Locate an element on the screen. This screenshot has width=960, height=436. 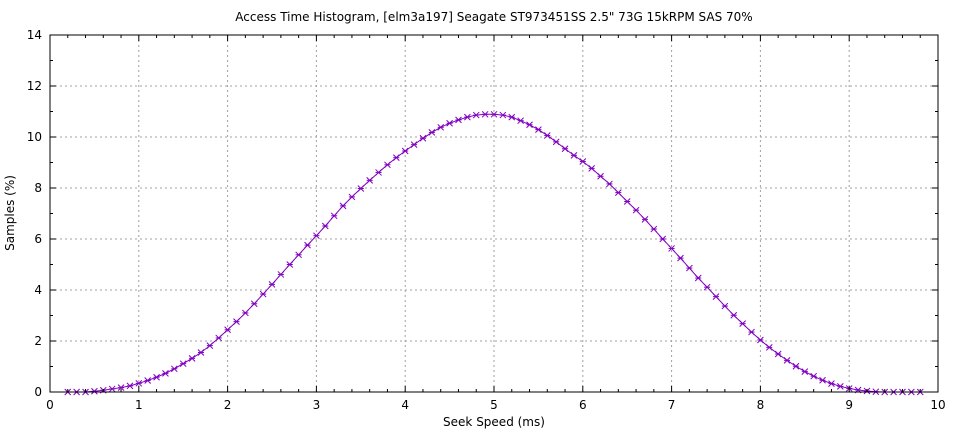
y-tick-label: 12 is located at coordinates (34, 86).